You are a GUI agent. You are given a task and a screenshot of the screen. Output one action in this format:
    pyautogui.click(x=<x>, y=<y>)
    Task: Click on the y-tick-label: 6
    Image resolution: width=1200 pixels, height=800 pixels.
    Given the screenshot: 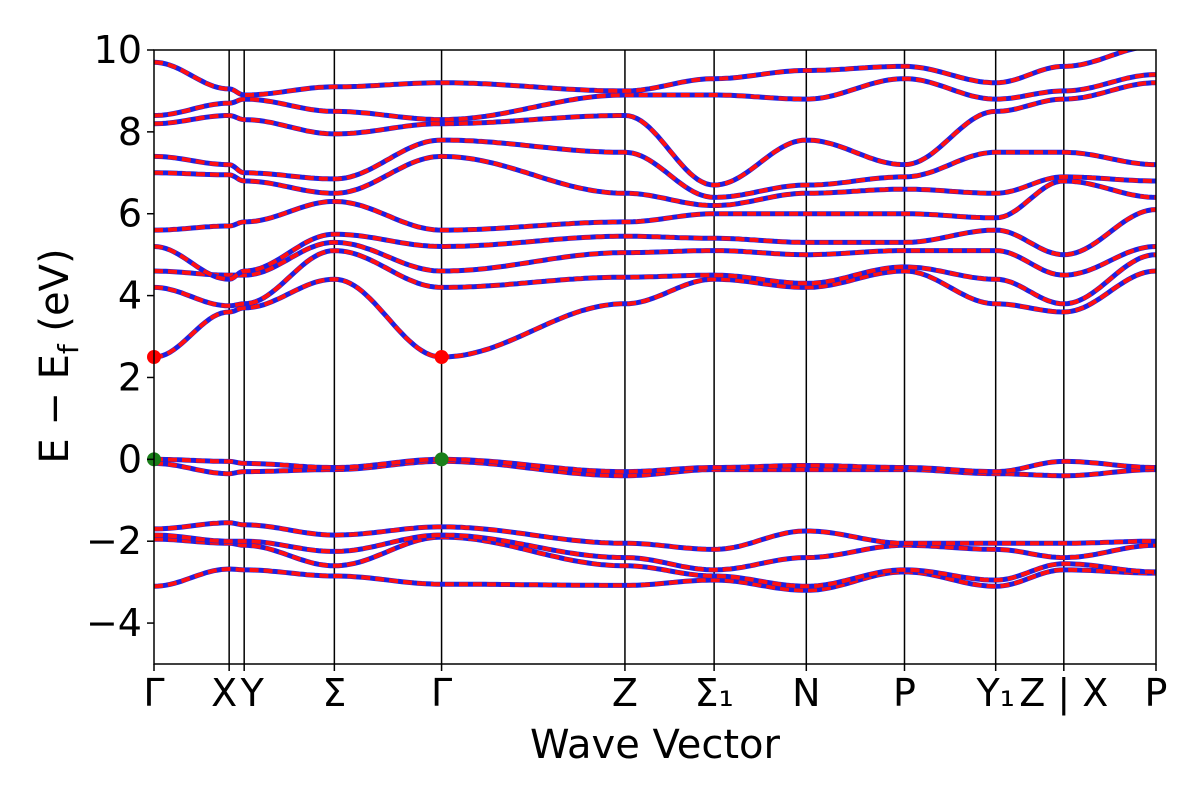 What is the action you would take?
    pyautogui.click(x=130, y=214)
    